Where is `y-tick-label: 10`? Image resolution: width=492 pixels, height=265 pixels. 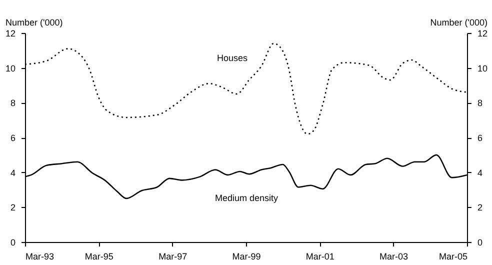 y-tick-label: 10 is located at coordinates (10, 68).